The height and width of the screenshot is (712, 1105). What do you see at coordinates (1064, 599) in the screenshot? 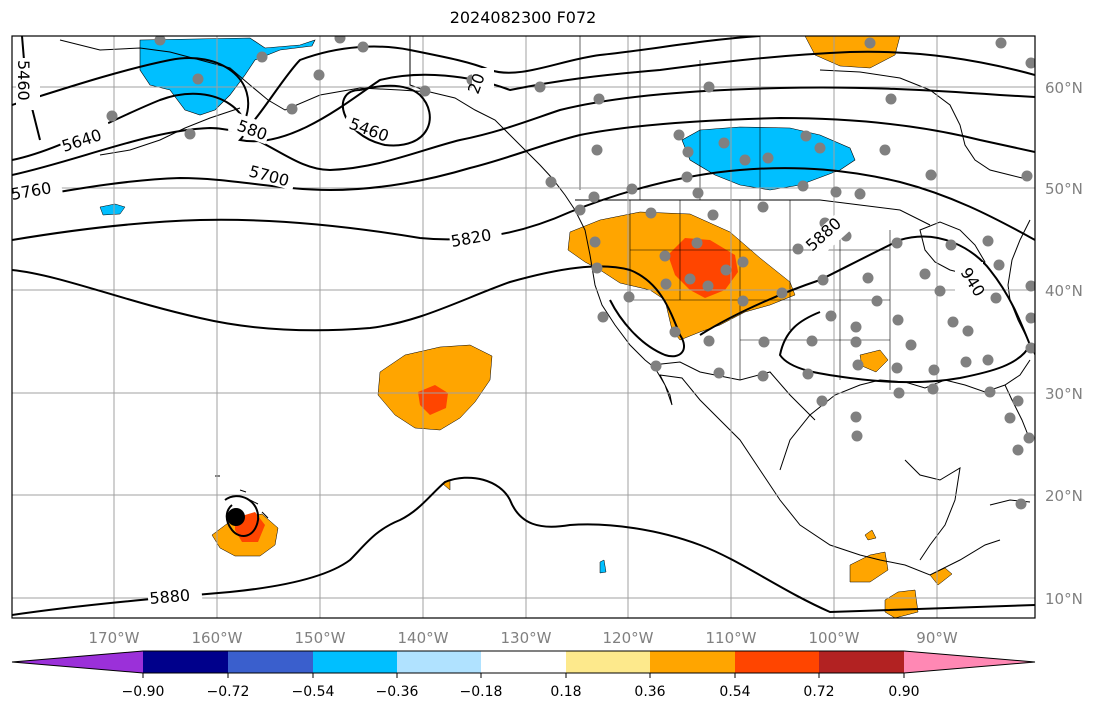
I see `lat-tick: 10°N` at bounding box center [1064, 599].